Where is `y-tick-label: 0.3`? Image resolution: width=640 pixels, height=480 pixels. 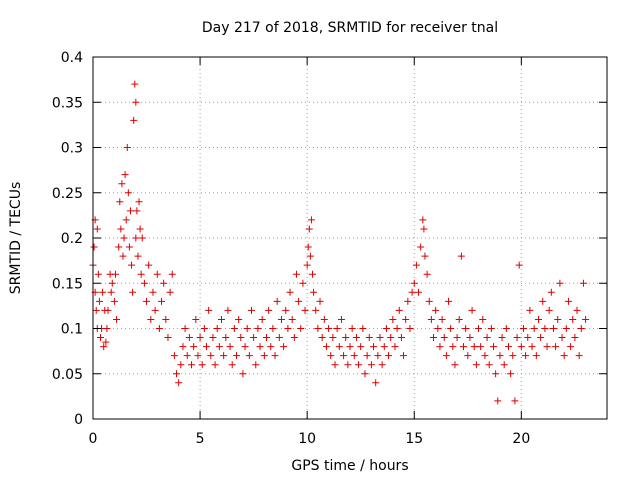 y-tick-label: 0.3 is located at coordinates (72, 149).